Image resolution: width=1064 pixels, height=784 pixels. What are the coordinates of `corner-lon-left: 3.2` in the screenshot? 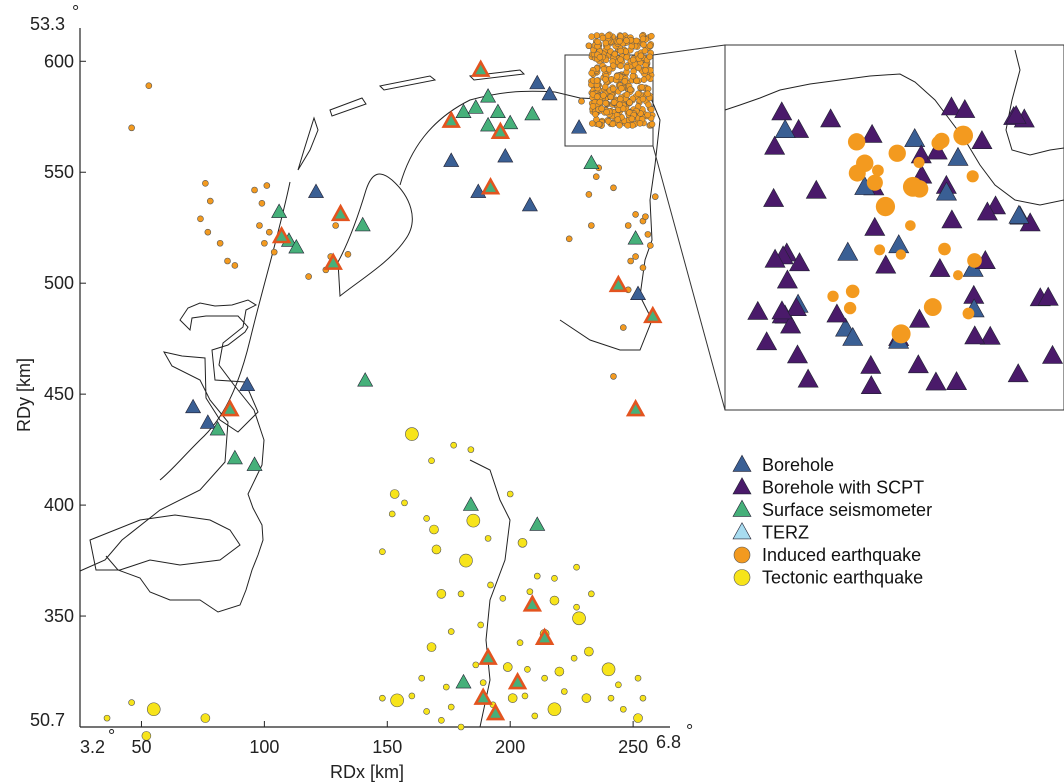 It's located at (92, 747).